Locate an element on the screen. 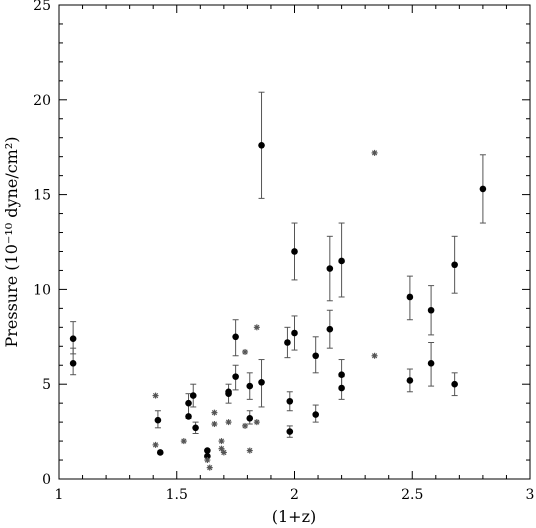  x-tick-label: 2 is located at coordinates (294, 495).